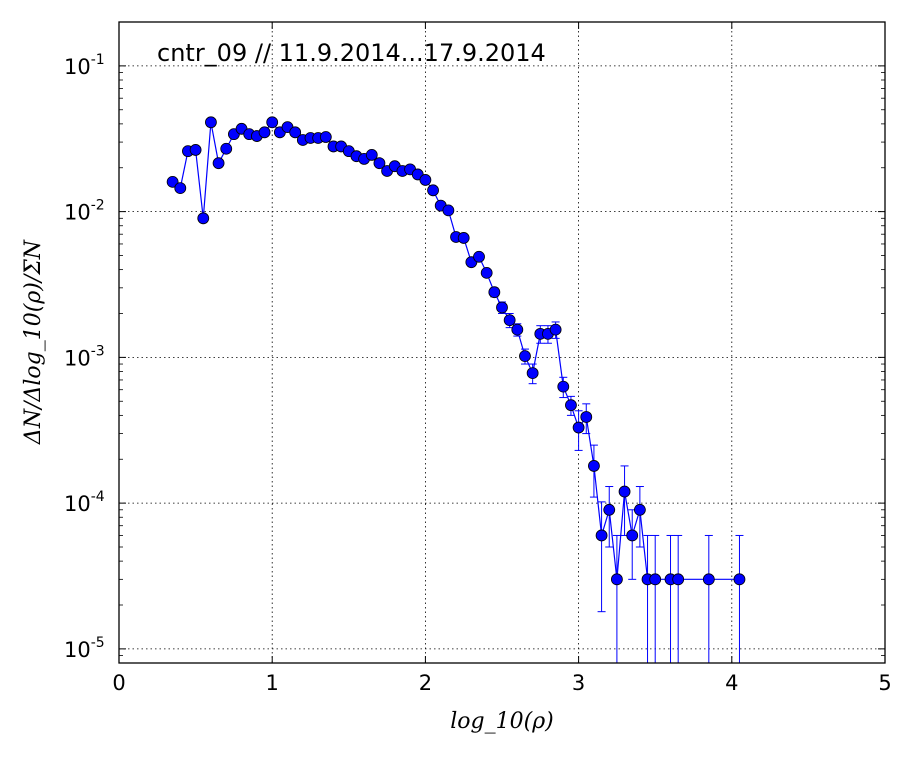 The height and width of the screenshot is (762, 912). I want to click on y-tick-label: 10⁻³, so click(84, 356).